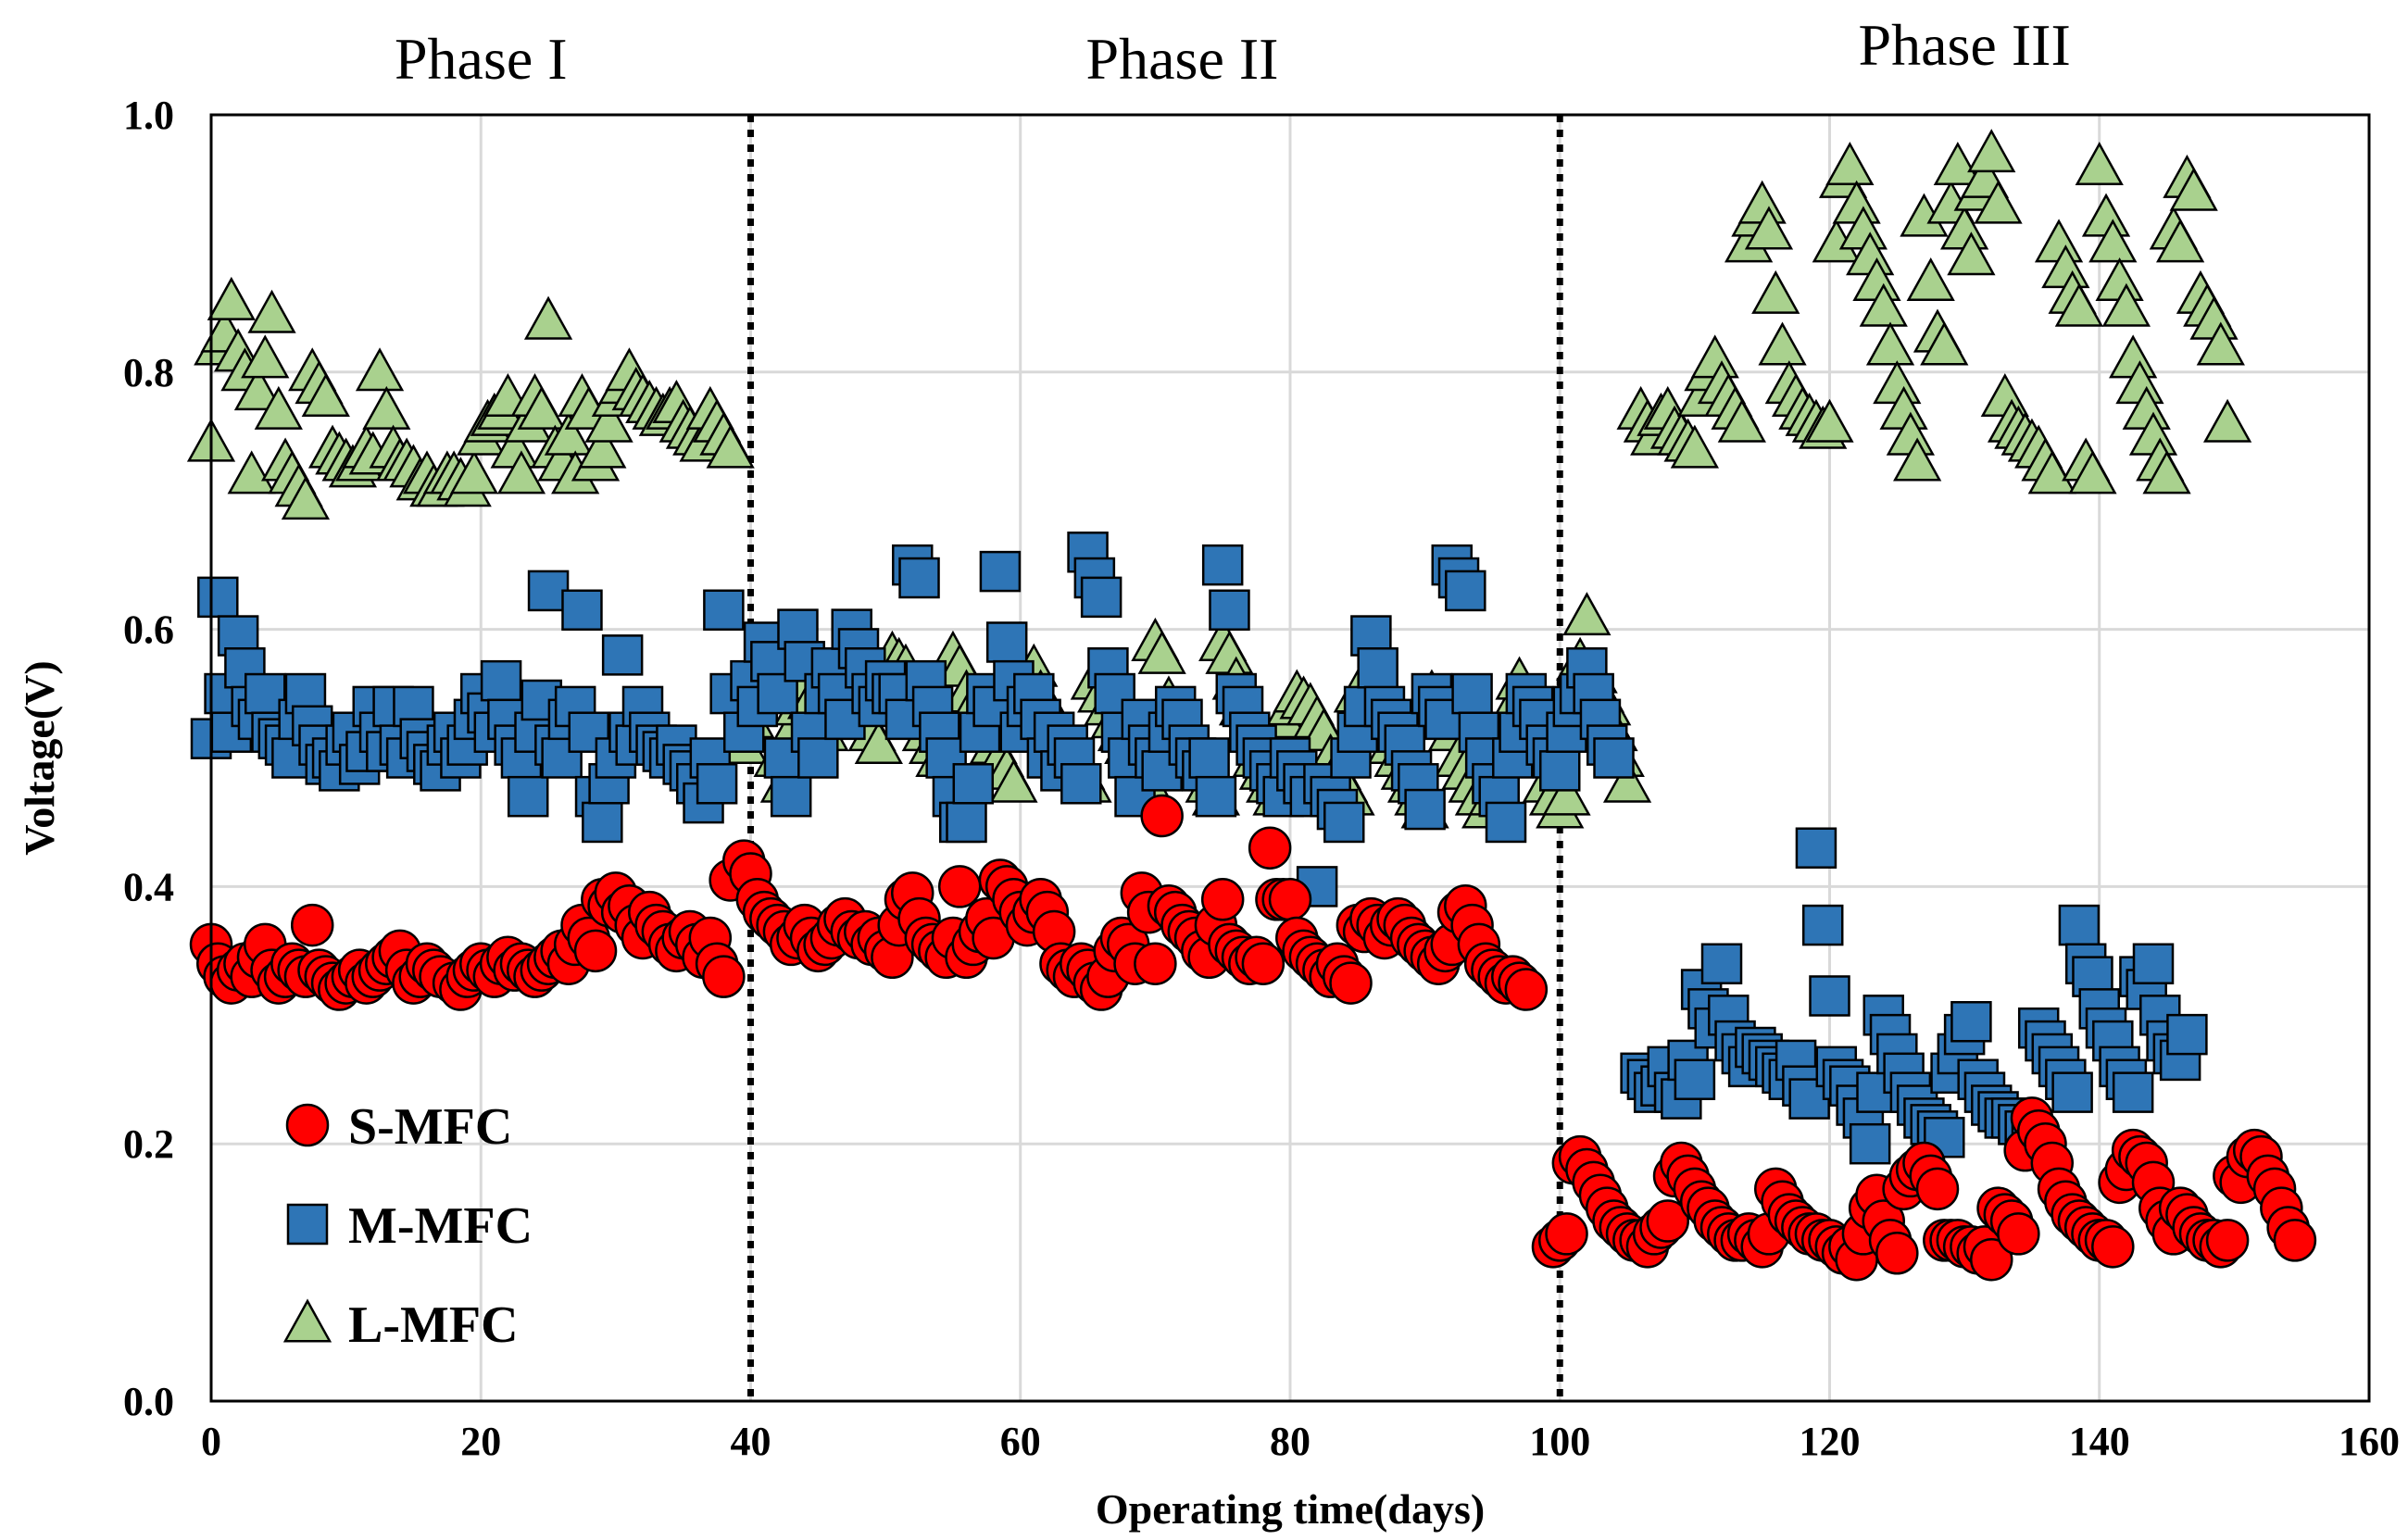 The height and width of the screenshot is (1540, 2408). I want to click on x-tick-label: 120, so click(1831, 1441).